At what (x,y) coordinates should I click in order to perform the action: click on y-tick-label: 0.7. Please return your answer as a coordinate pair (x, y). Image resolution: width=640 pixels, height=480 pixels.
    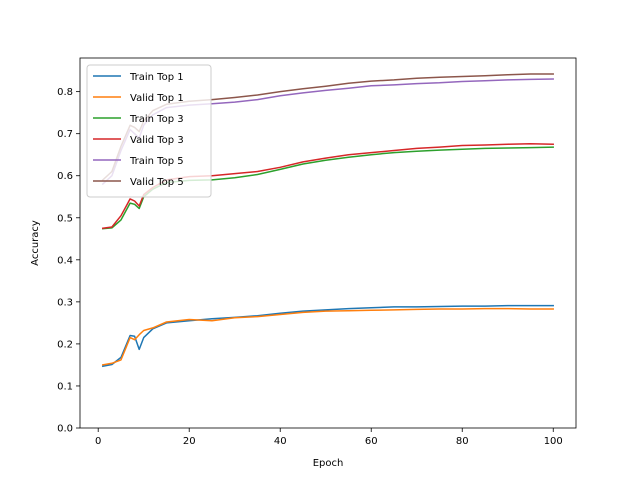
    Looking at the image, I should click on (65, 134).